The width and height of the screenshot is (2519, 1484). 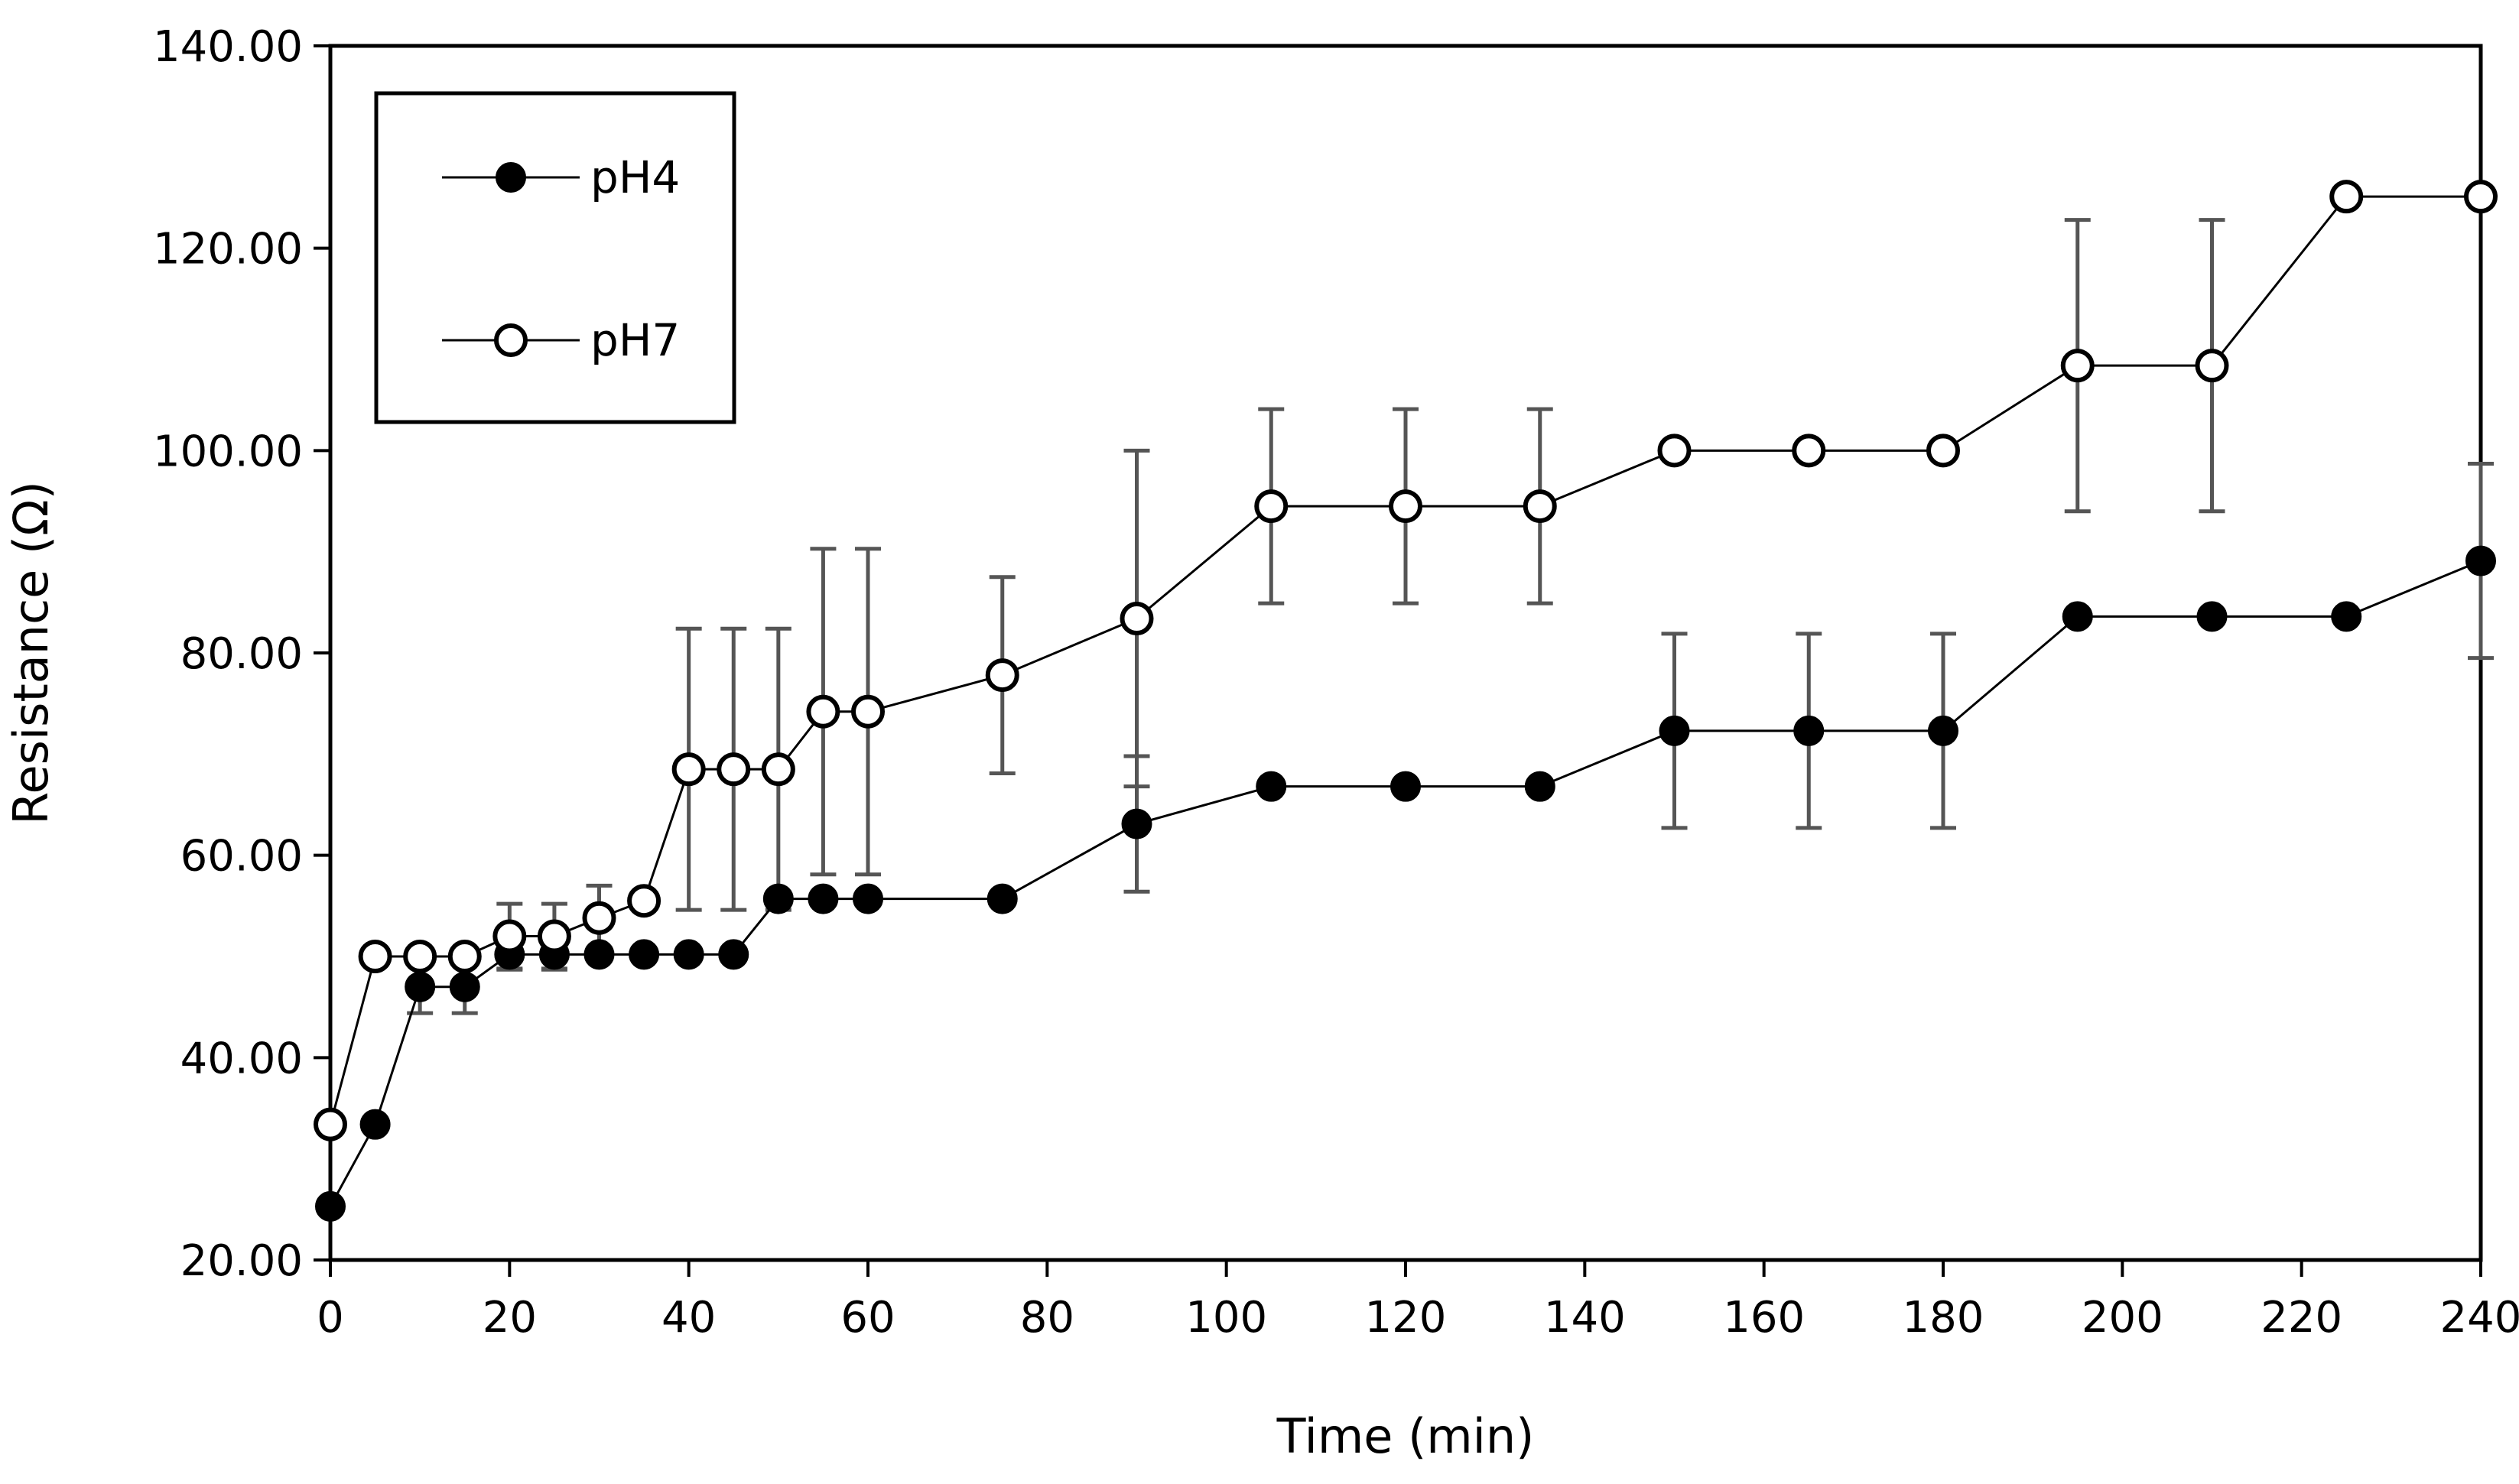 What do you see at coordinates (1226, 1318) in the screenshot?
I see `x-tick-label: 100` at bounding box center [1226, 1318].